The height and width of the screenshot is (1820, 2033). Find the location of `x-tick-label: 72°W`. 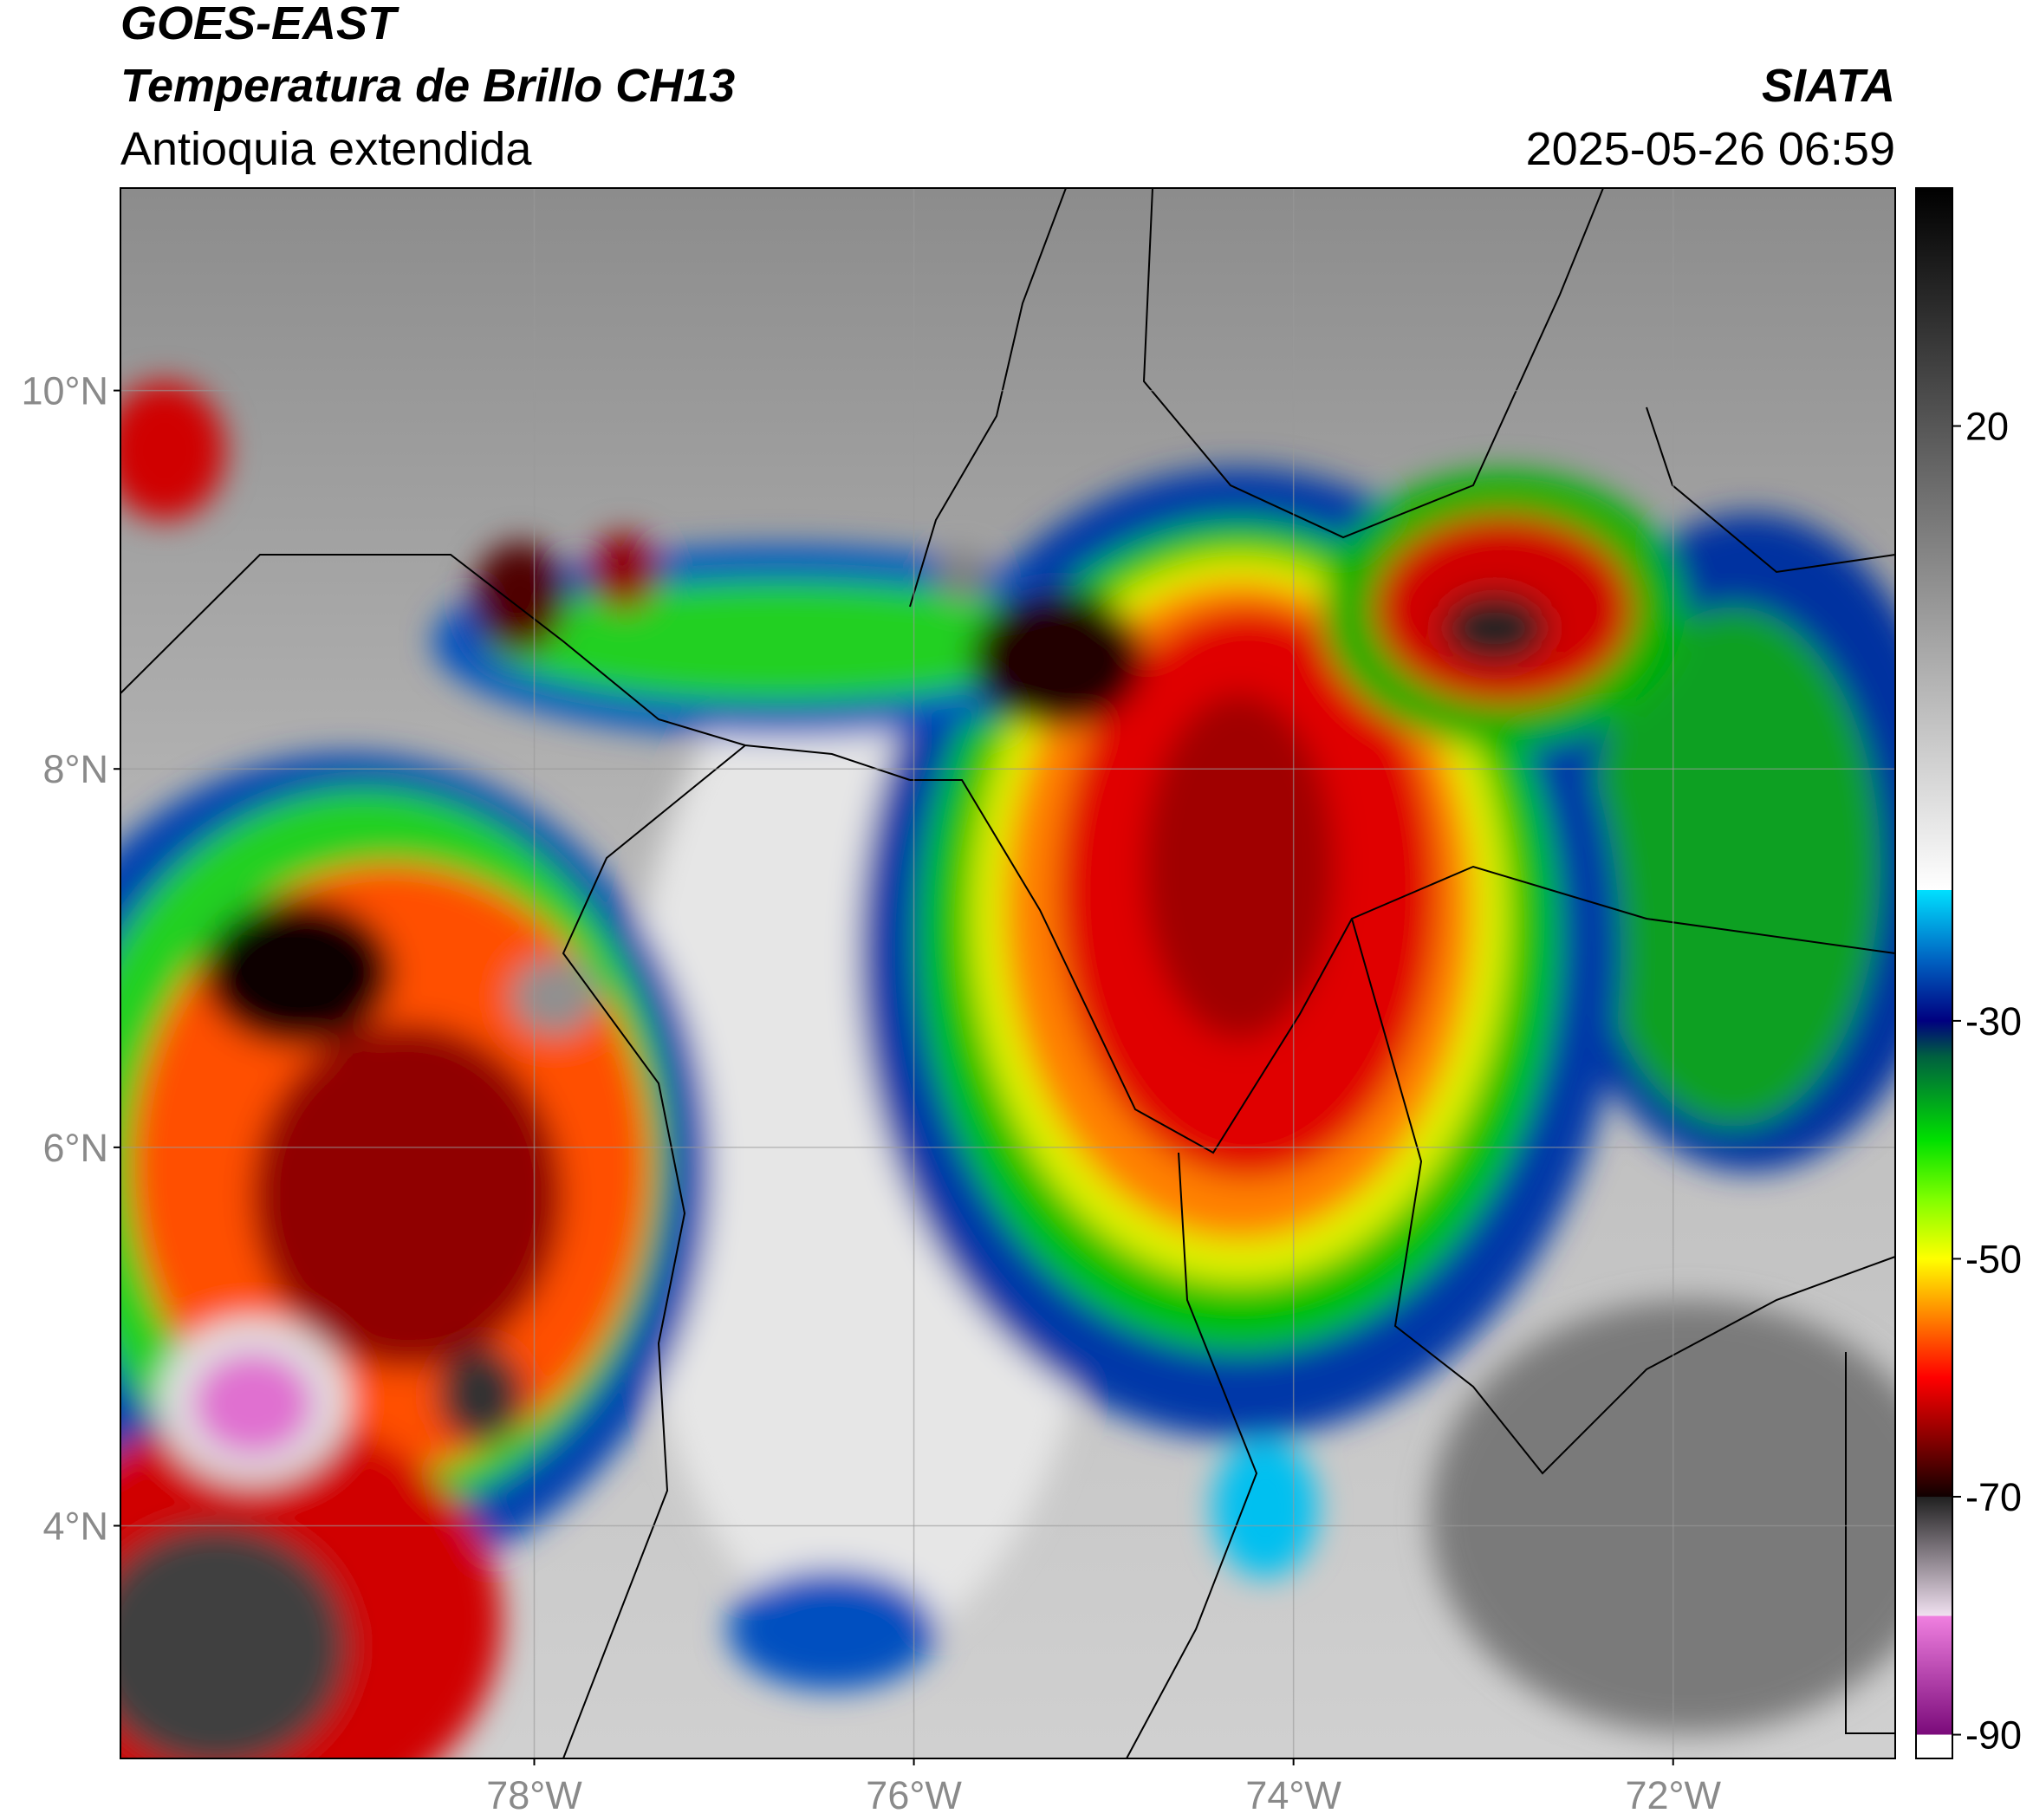

x-tick-label: 72°W is located at coordinates (1673, 1795).